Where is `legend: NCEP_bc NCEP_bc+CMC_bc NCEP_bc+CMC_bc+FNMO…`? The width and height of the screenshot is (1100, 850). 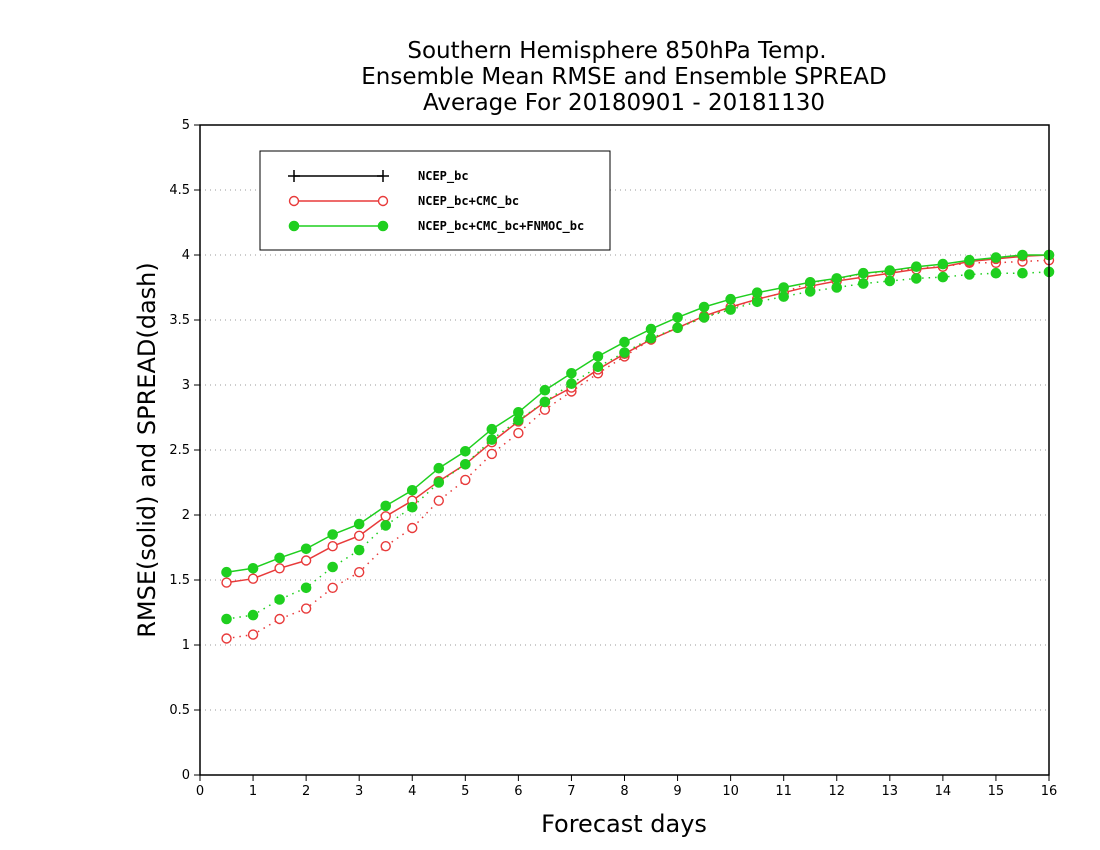
legend: NCEP_bc NCEP_bc+CMC_bc NCEP_bc+CMC_bc+FNMO… is located at coordinates (435, 200).